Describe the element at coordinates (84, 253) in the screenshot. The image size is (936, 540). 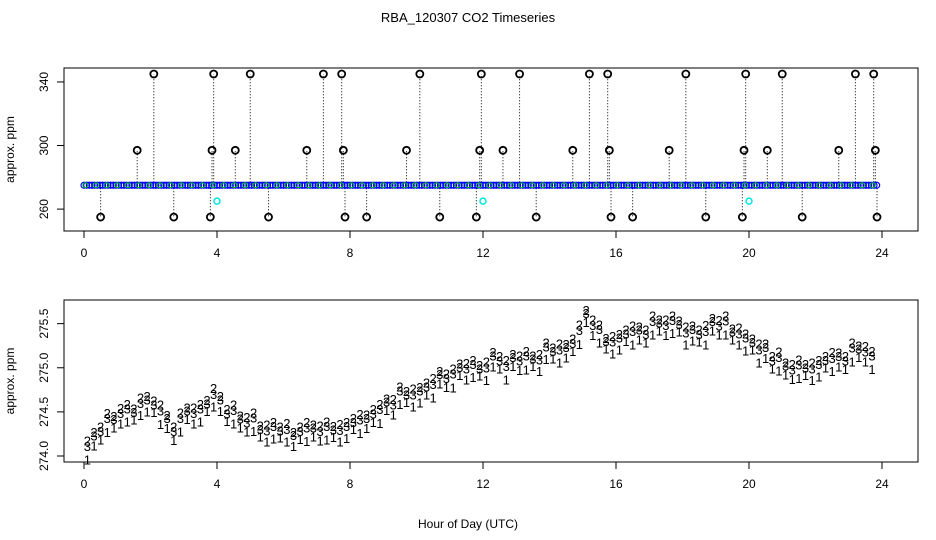
I see `x-tick-label: 0` at that location.